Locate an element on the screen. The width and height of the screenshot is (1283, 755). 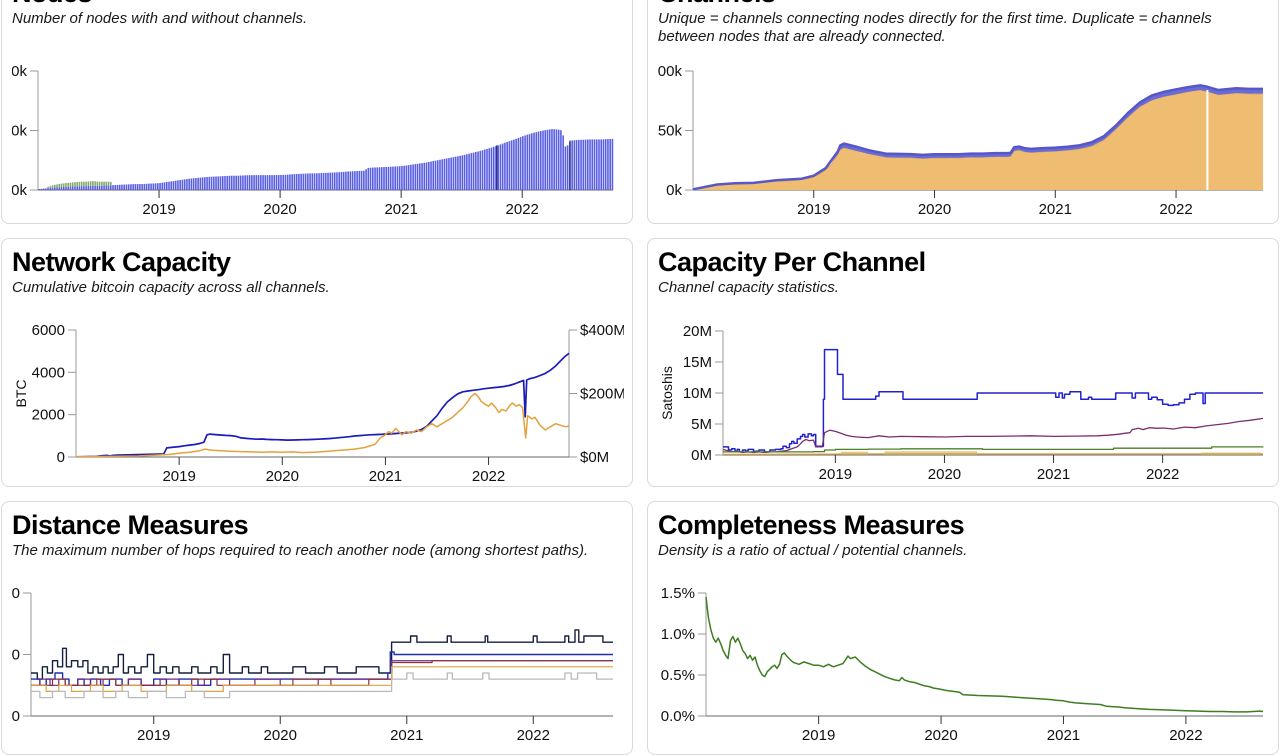
svg-text: 20M is located at coordinates (697, 331).